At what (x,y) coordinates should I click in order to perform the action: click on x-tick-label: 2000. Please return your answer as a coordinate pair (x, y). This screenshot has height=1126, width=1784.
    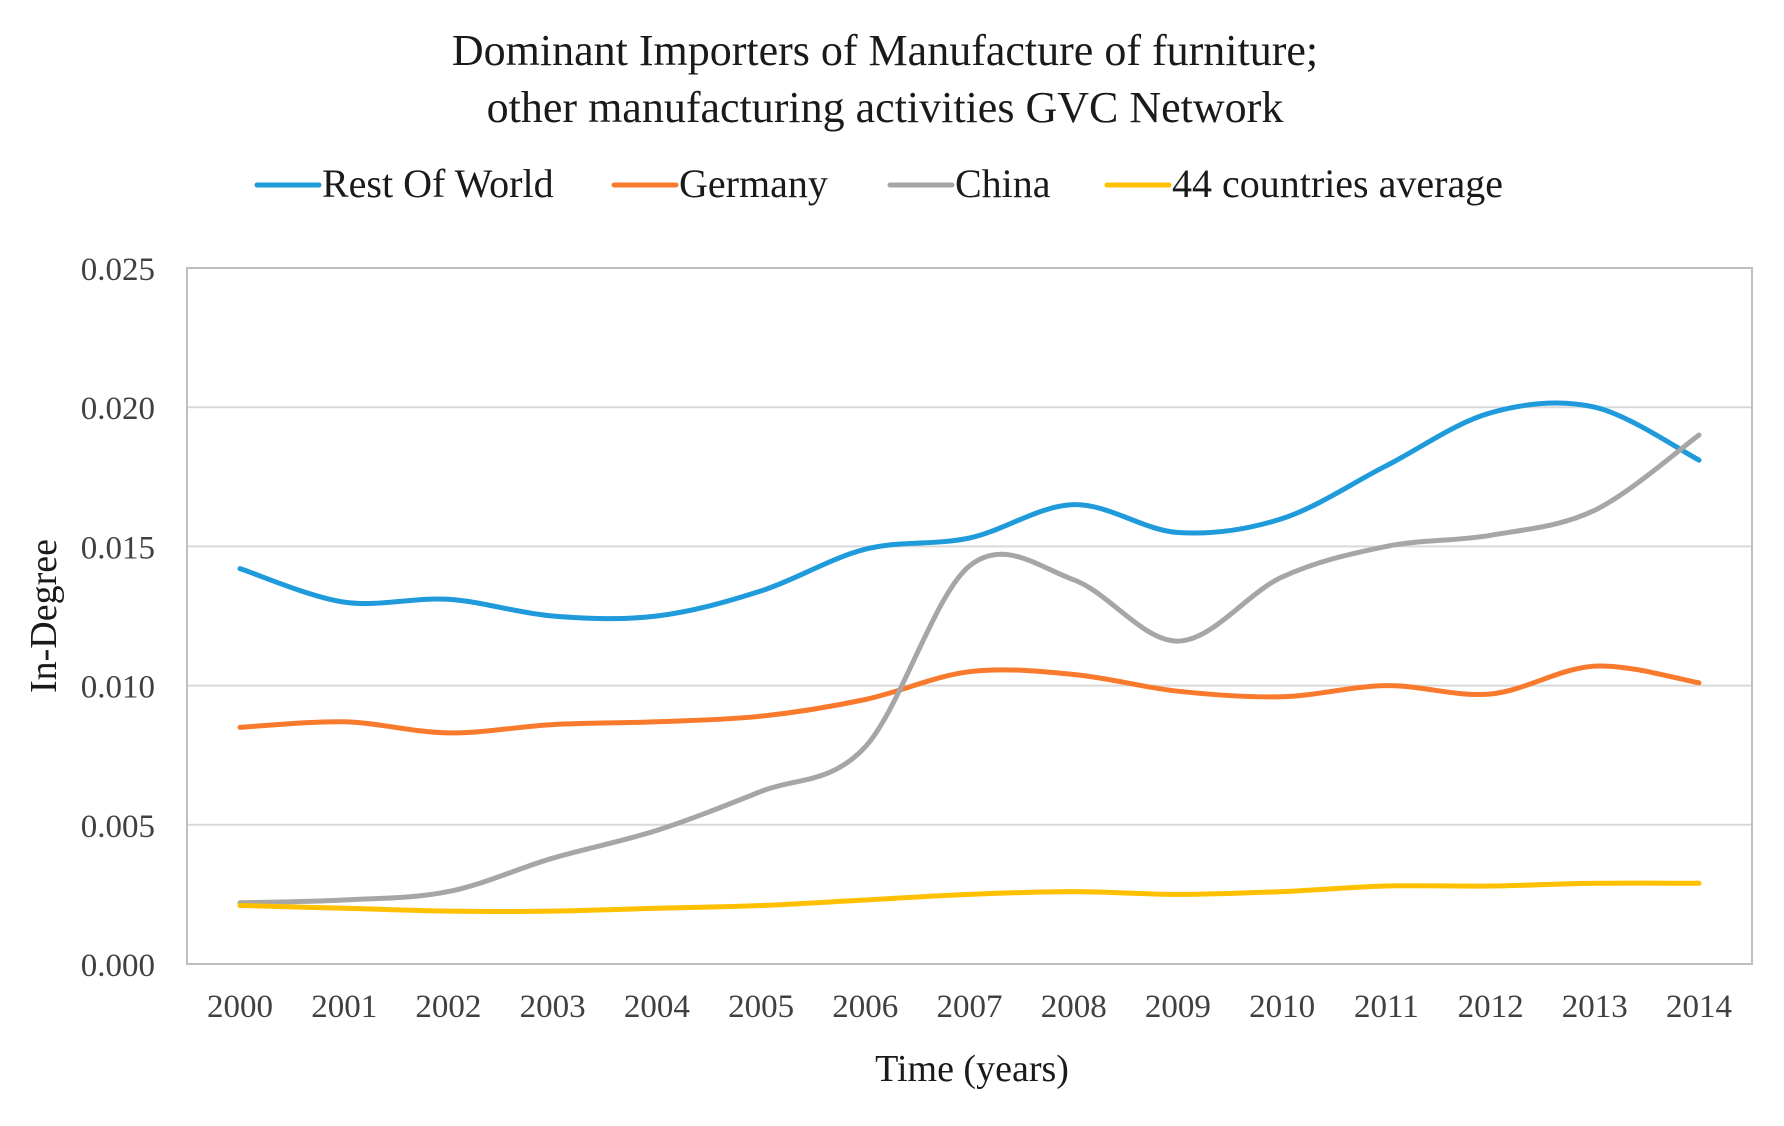
    Looking at the image, I should click on (240, 1007).